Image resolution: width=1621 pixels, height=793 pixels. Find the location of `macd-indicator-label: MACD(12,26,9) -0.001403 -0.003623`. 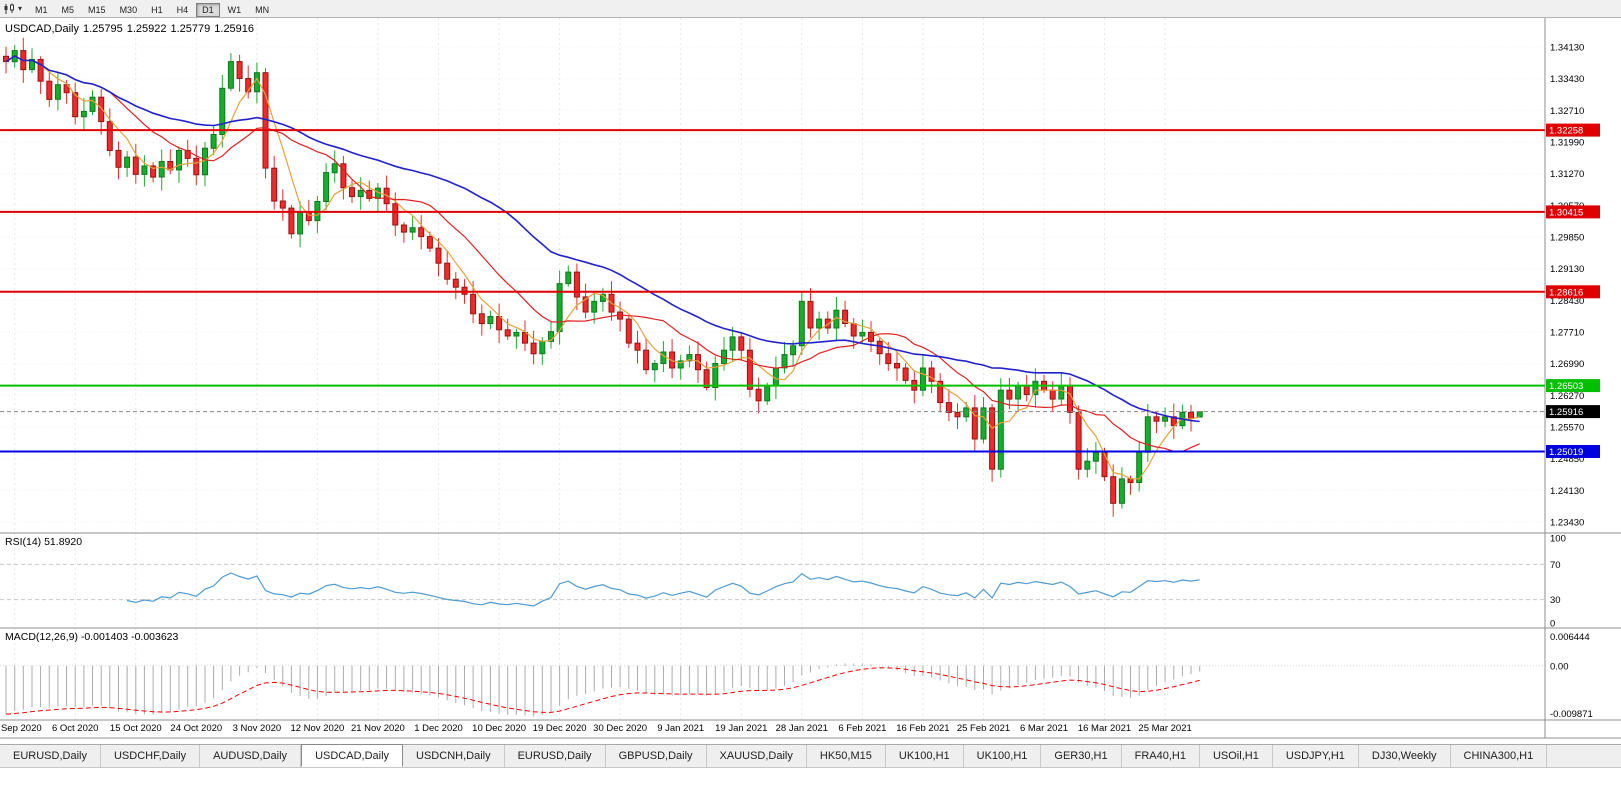

macd-indicator-label: MACD(12,26,9) -0.001403 -0.003623 is located at coordinates (92, 637).